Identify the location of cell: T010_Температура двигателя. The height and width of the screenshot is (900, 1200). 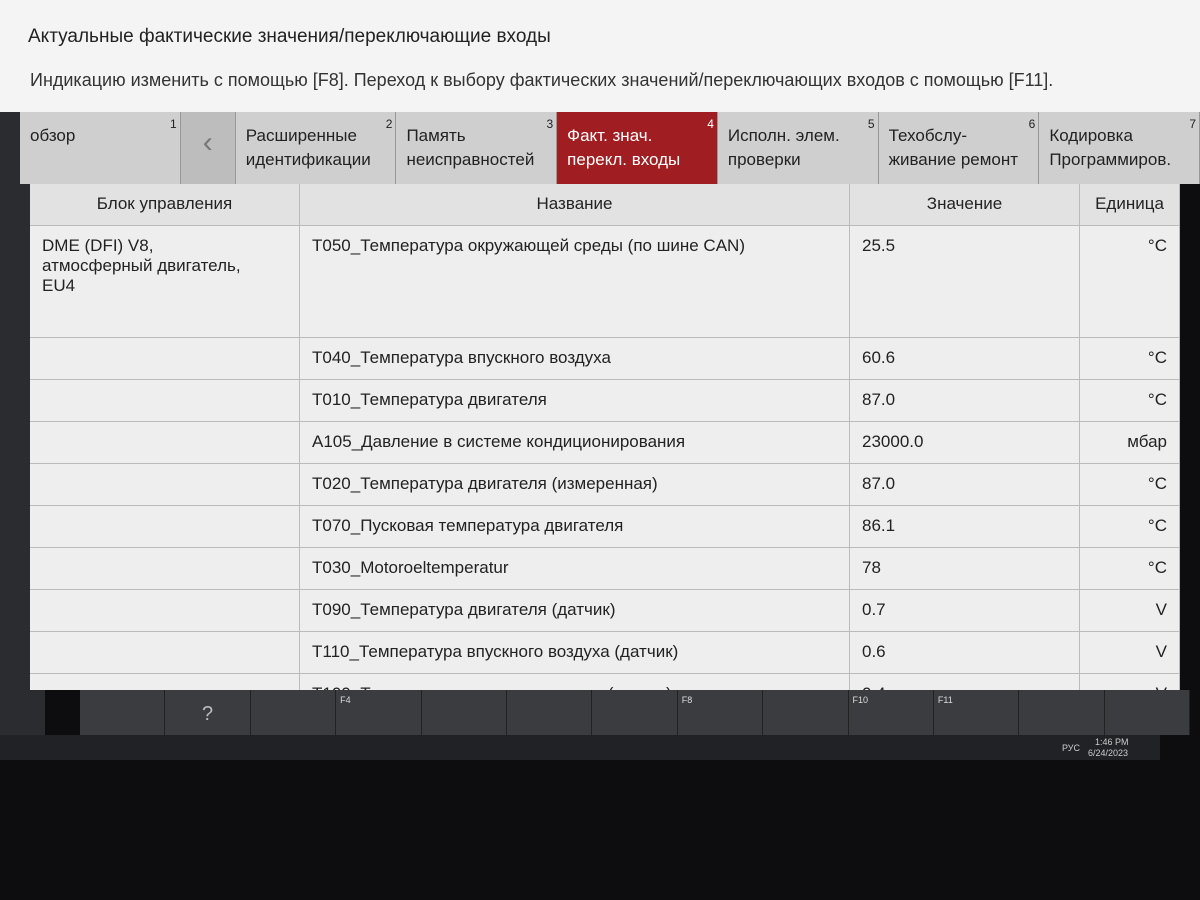
(575, 400).